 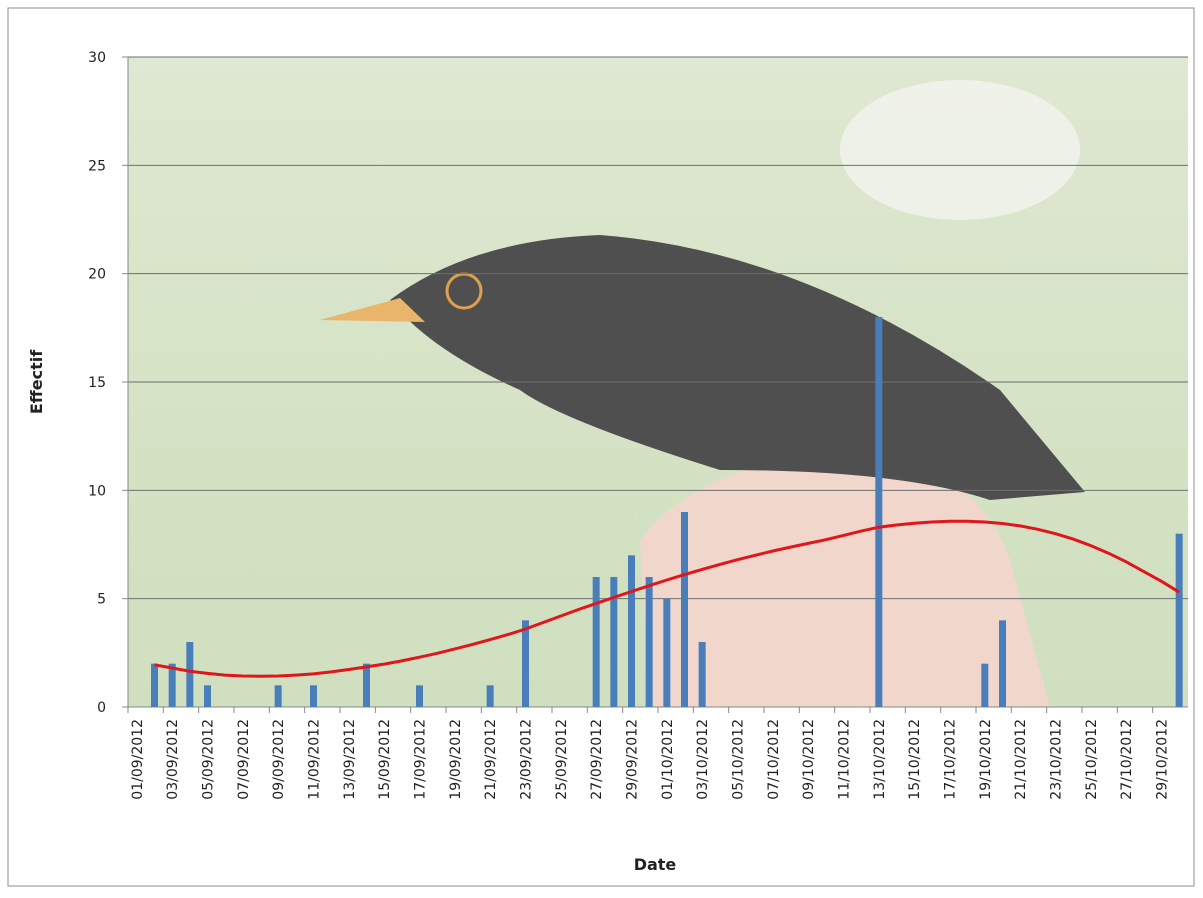 What do you see at coordinates (456, 759) in the screenshot?
I see `x-tick-label: 19/09/2012` at bounding box center [456, 759].